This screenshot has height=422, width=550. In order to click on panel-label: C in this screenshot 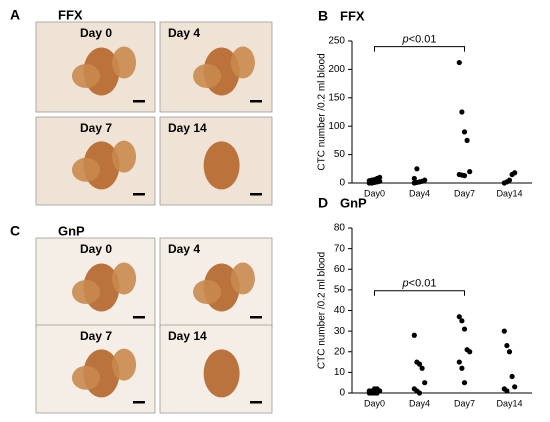, I will do `click(15, 231)`.